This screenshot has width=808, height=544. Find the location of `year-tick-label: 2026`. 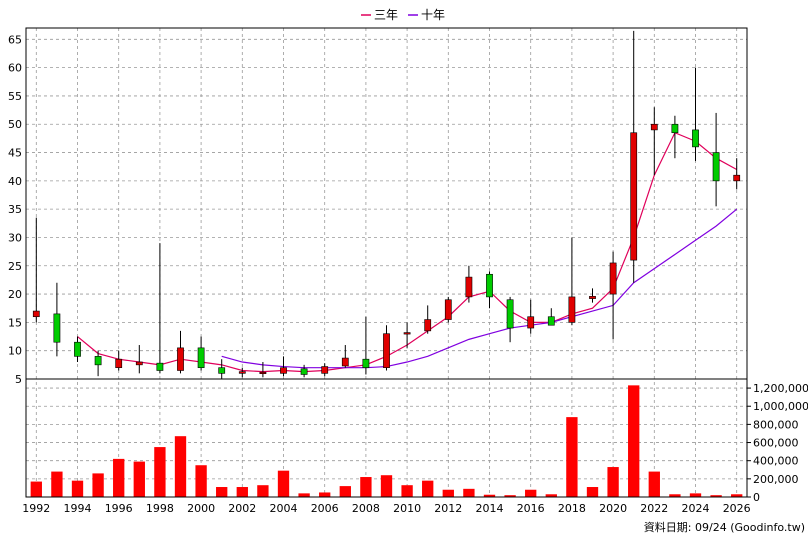

year-tick-label: 2026 is located at coordinates (737, 508).